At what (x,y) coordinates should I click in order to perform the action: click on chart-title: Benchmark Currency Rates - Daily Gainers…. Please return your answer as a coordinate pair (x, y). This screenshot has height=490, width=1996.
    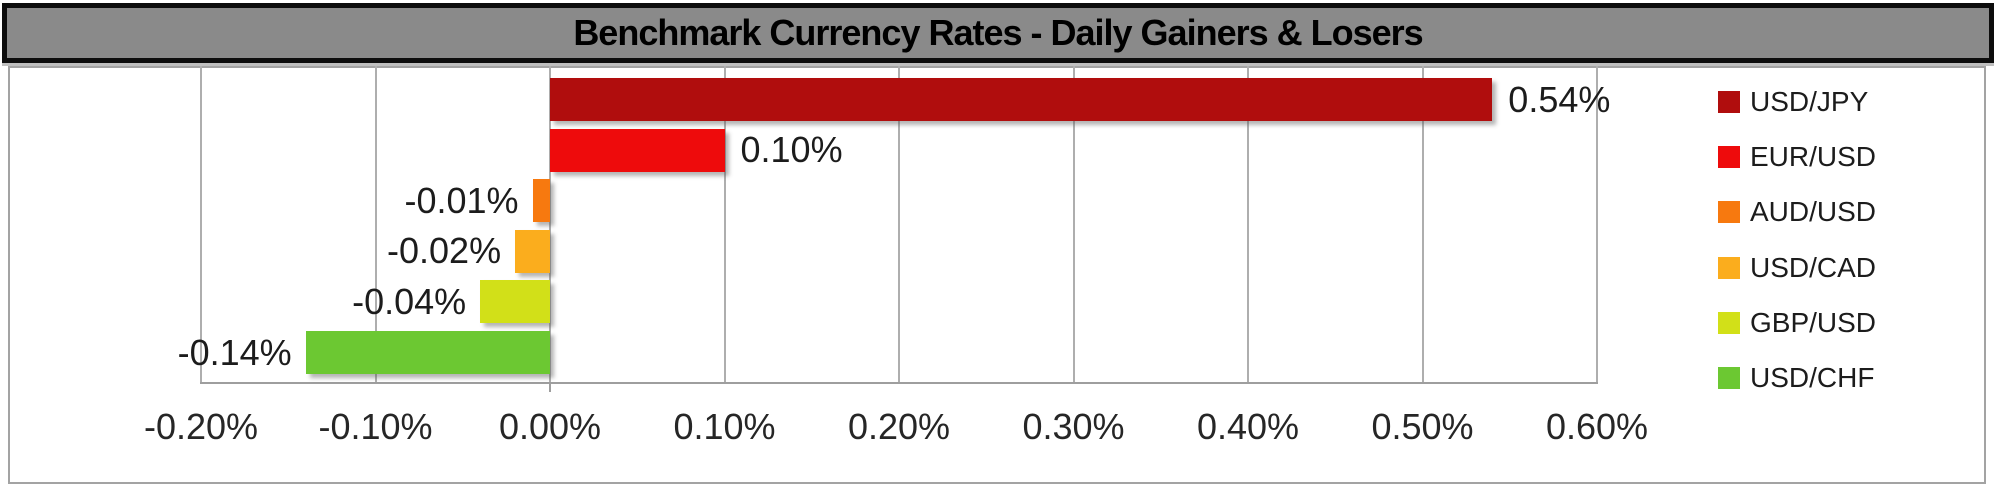
    Looking at the image, I should click on (998, 32).